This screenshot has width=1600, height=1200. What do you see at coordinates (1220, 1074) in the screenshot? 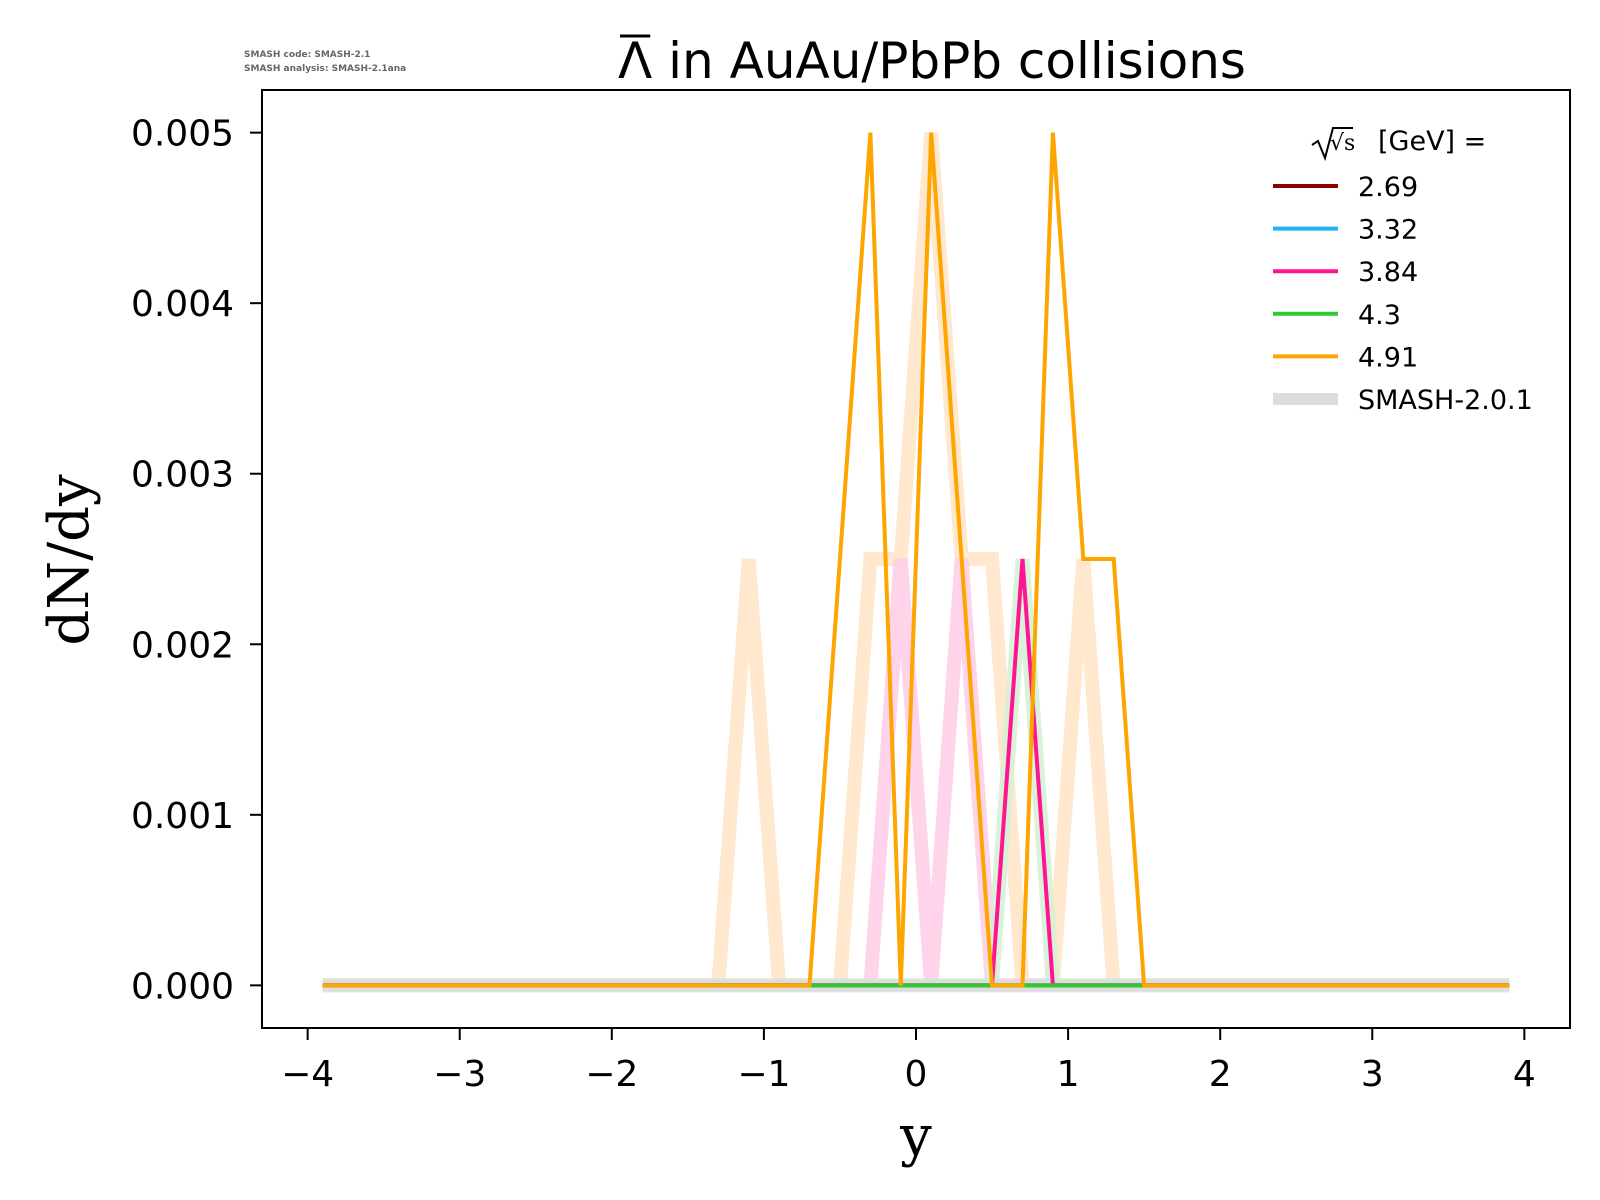
I see `x-tick-label: 2` at bounding box center [1220, 1074].